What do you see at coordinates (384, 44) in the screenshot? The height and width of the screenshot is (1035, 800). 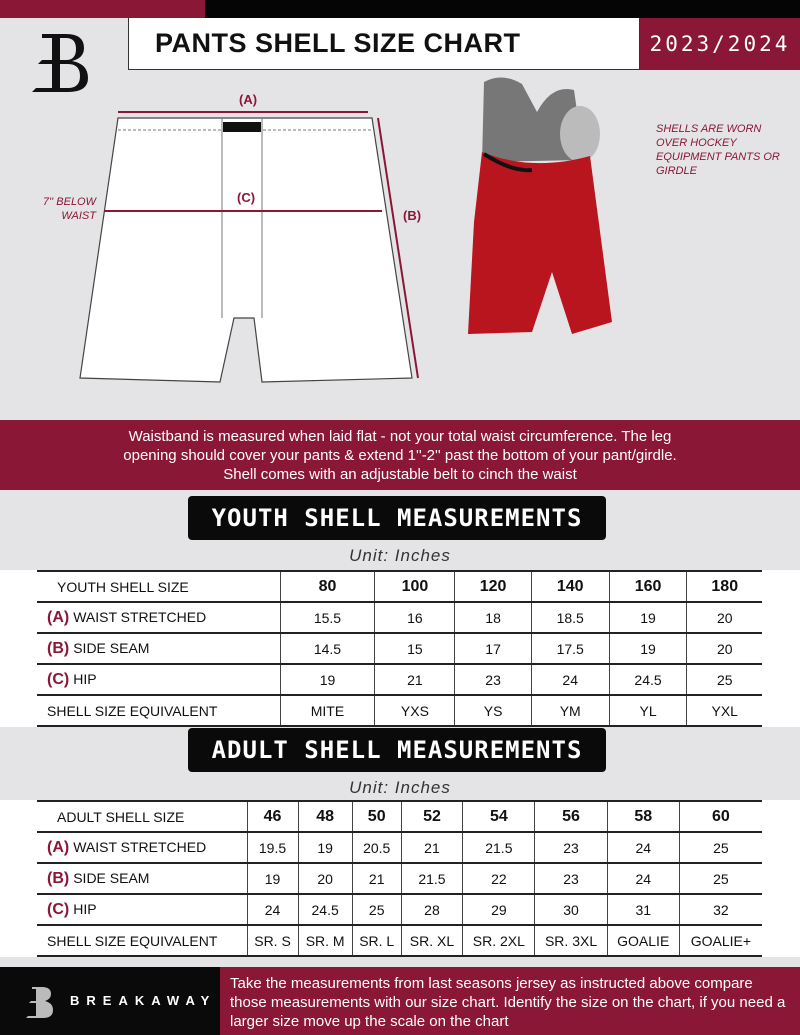 I see `page-title: PANTS SHELL SIZE CHART` at bounding box center [384, 44].